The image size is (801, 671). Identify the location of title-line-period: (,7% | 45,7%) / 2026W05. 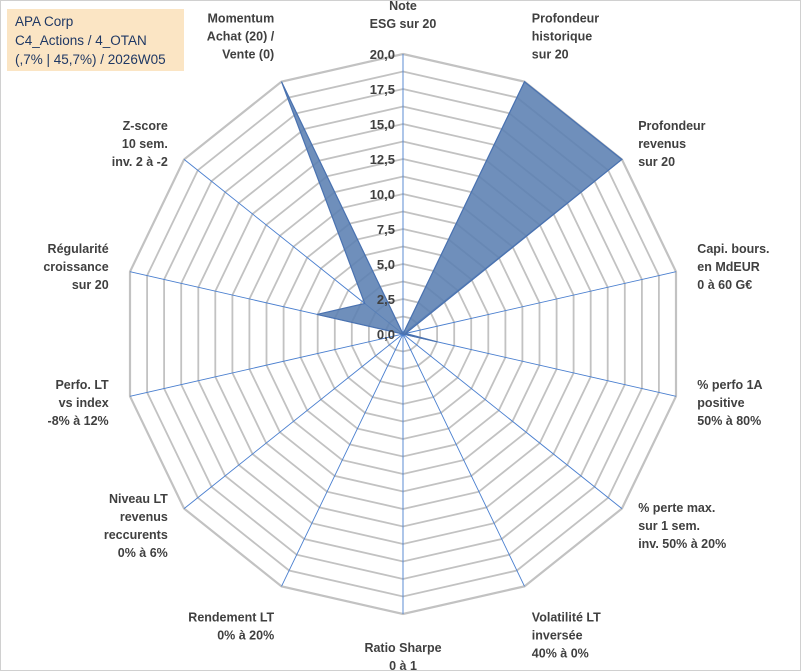
(90, 59).